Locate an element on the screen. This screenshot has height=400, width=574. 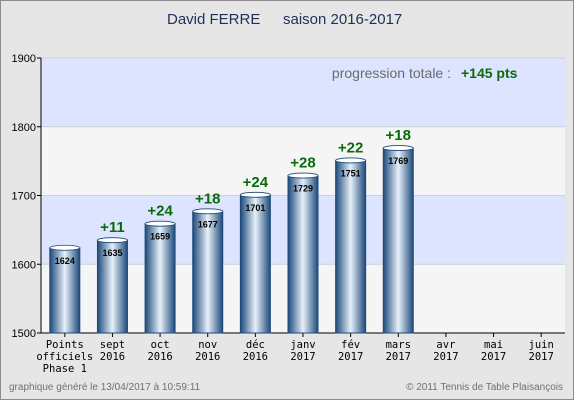
bar-value-label: 1677 is located at coordinates (208, 224).